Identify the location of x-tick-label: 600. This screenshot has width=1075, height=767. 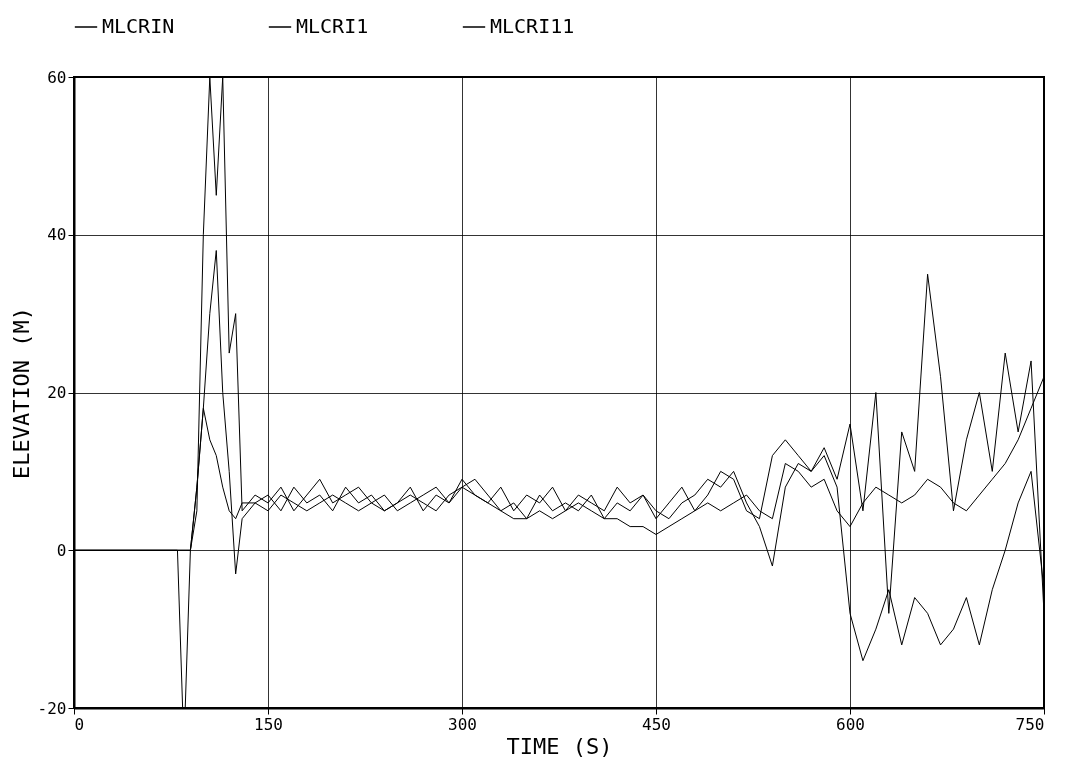
(850, 724).